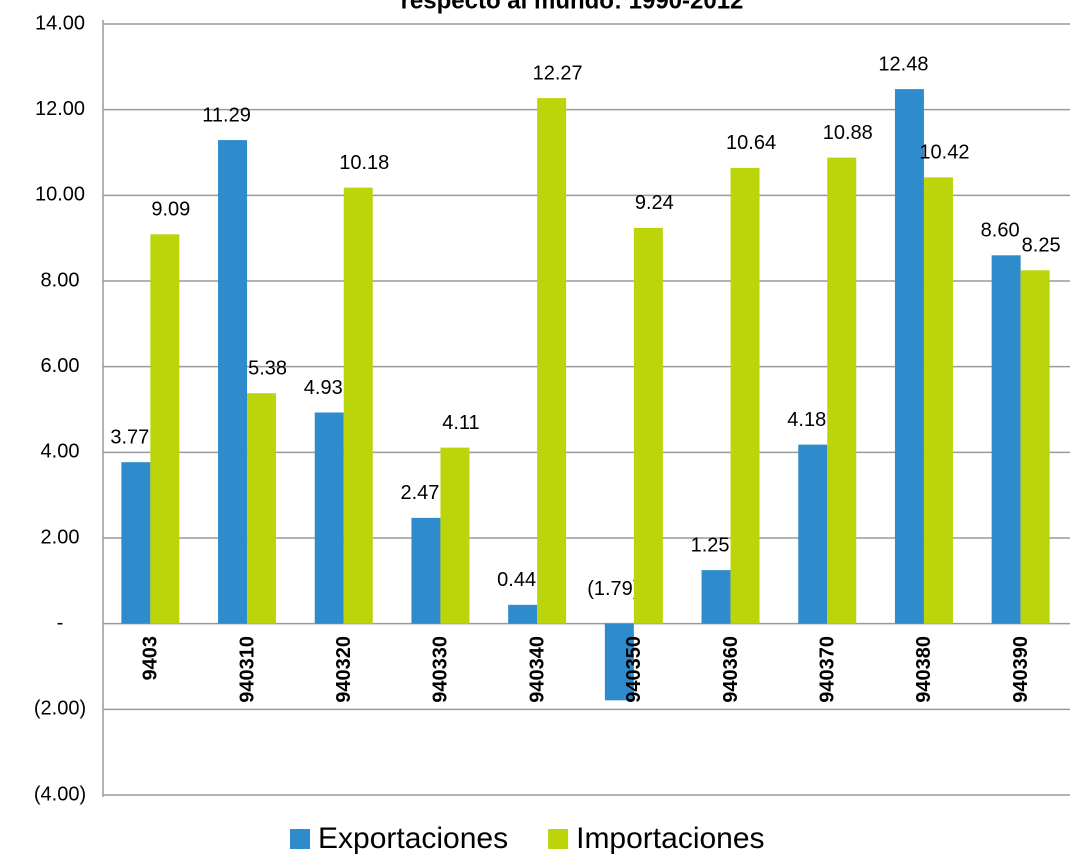 This screenshot has width=1070, height=862. Describe the element at coordinates (613, 589) in the screenshot. I see `data-label: (1.79)` at that location.